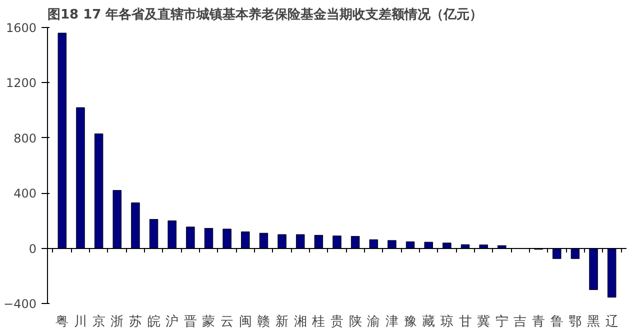  I want to click on y-tick-label: 1200, so click(21, 83).